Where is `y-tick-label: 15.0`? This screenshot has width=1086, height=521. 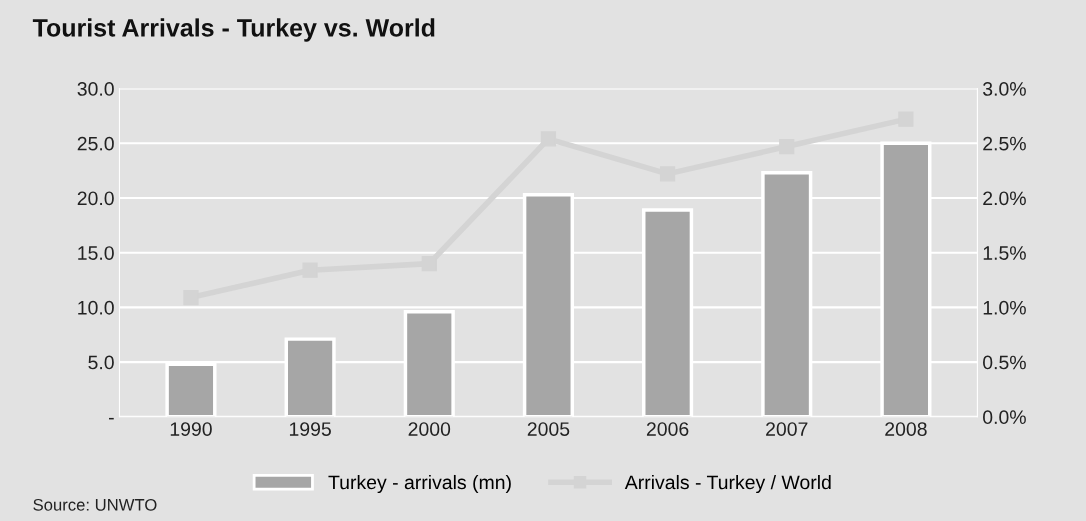
y-tick-label: 15.0 is located at coordinates (96, 253).